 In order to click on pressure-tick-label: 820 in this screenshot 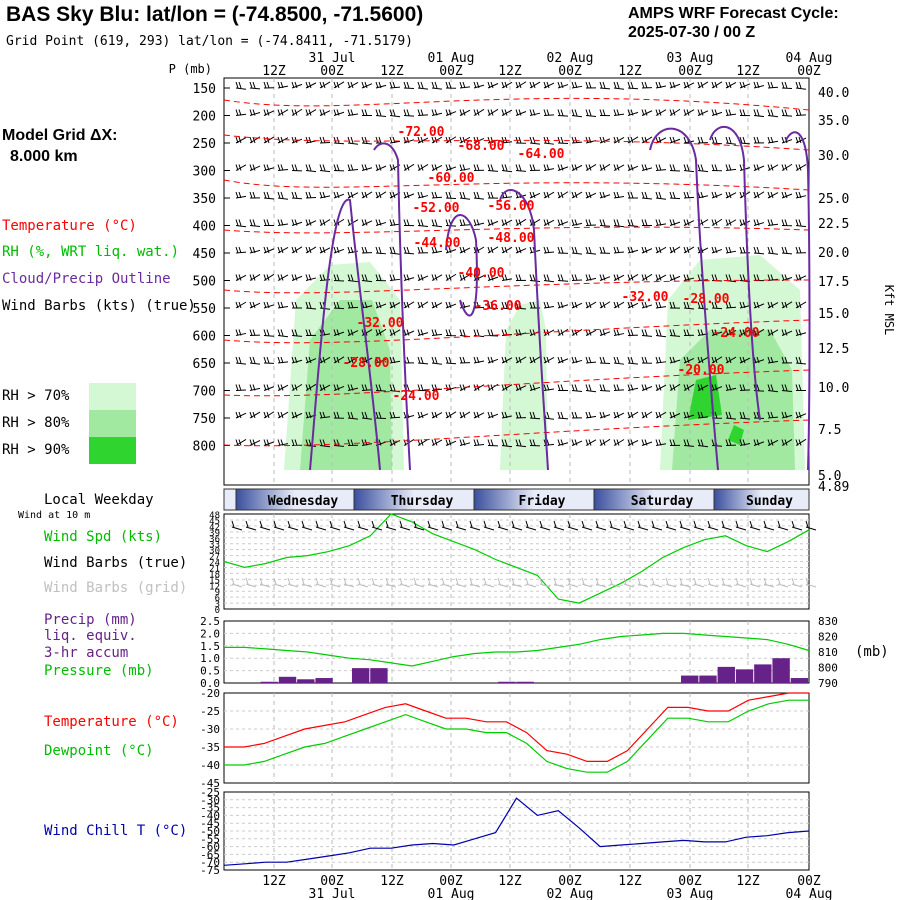, I will do `click(828, 637)`.